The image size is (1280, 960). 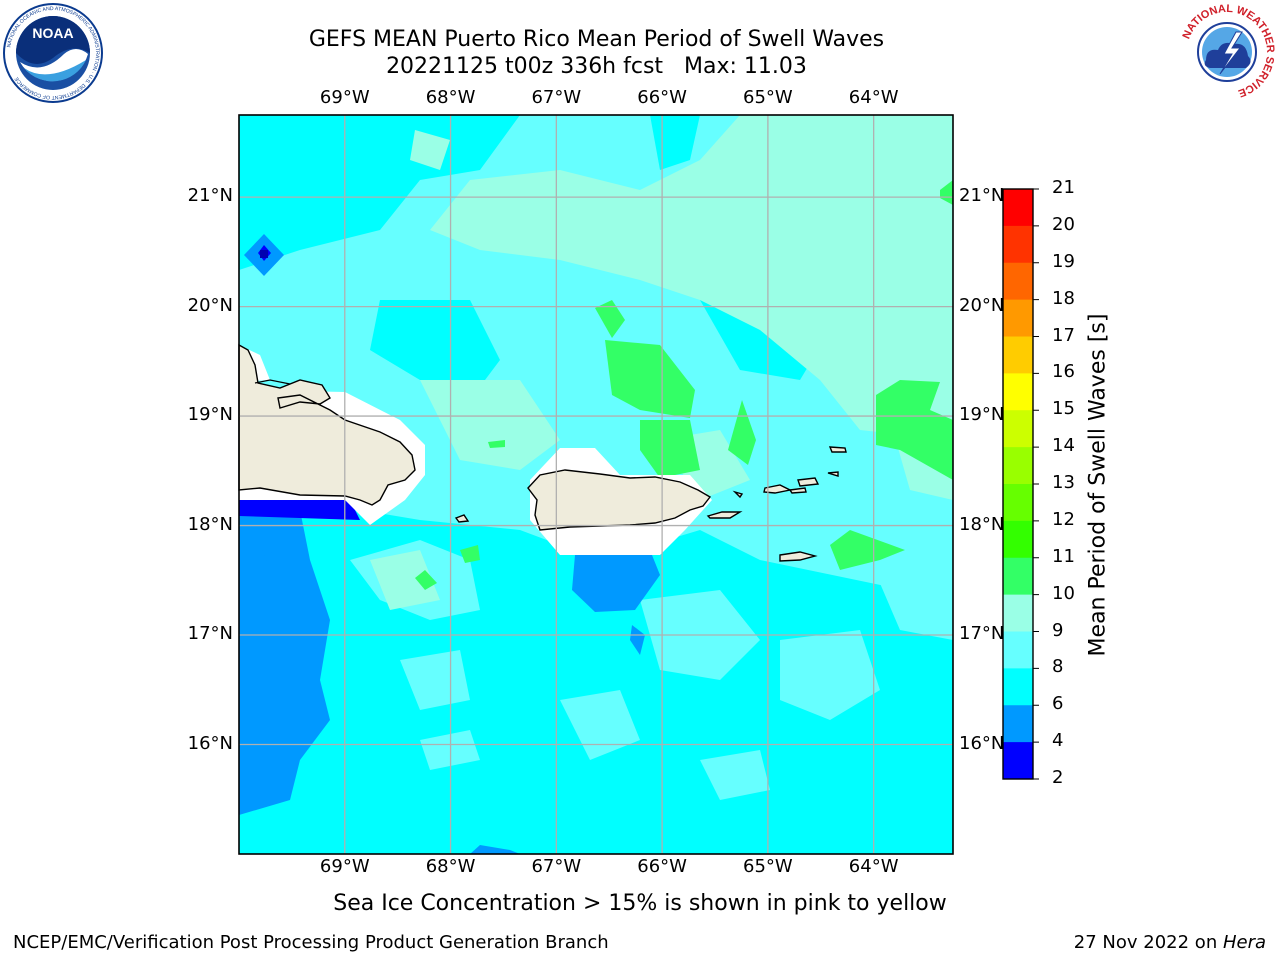 What do you see at coordinates (1058, 741) in the screenshot?
I see `colorbar-tick-label: 4` at bounding box center [1058, 741].